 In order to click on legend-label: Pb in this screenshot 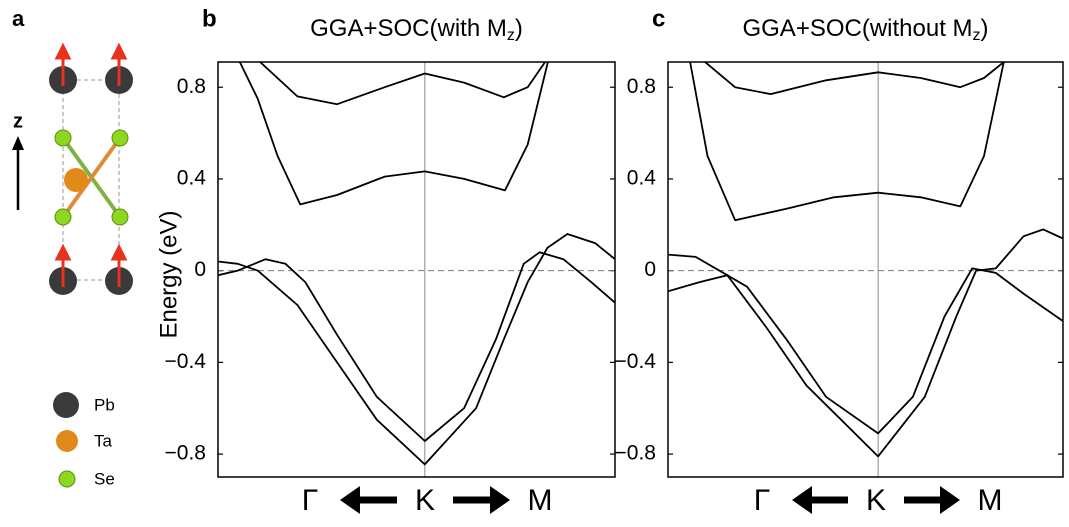, I will do `click(104, 404)`.